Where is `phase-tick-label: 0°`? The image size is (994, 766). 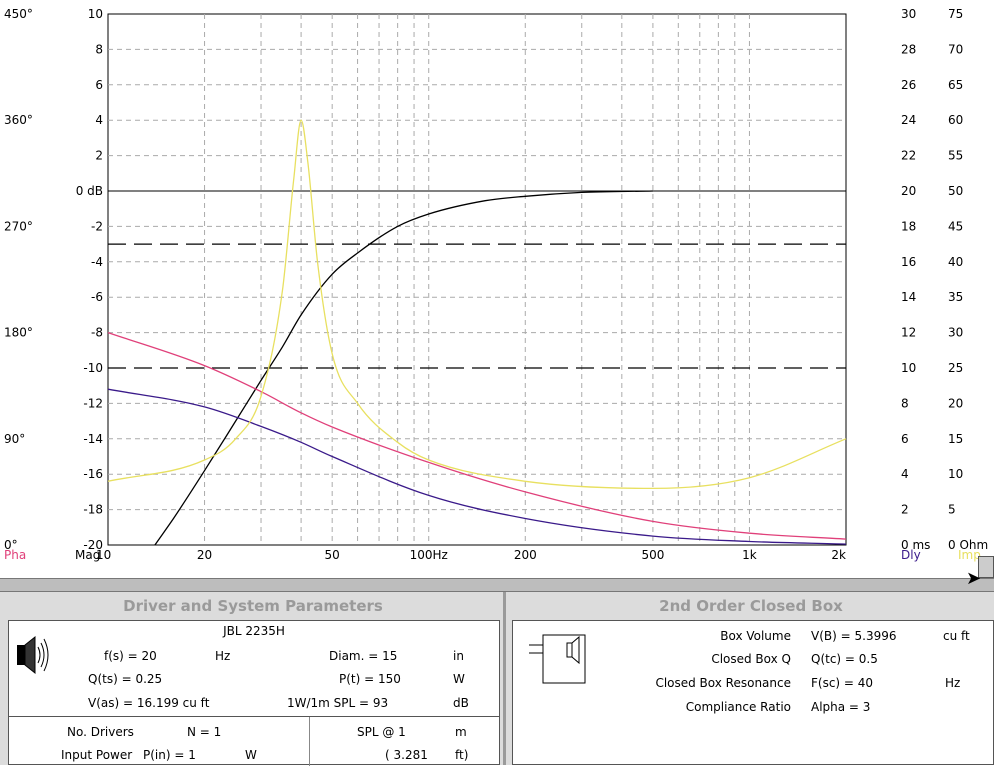
phase-tick-label: 0° is located at coordinates (11, 545).